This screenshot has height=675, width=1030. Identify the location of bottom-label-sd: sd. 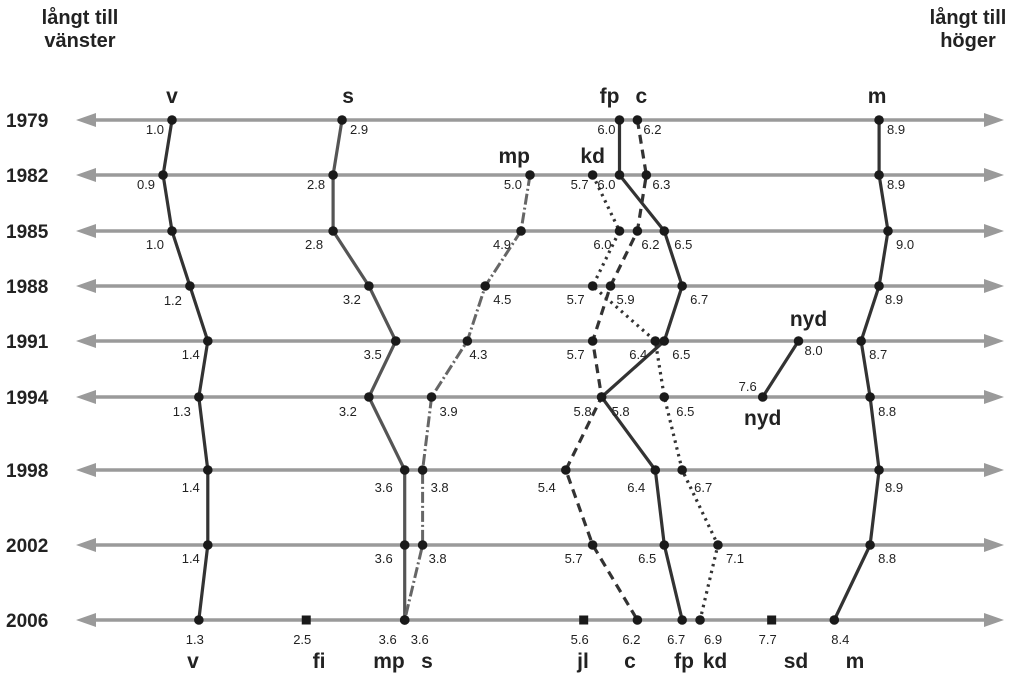
(796, 661).